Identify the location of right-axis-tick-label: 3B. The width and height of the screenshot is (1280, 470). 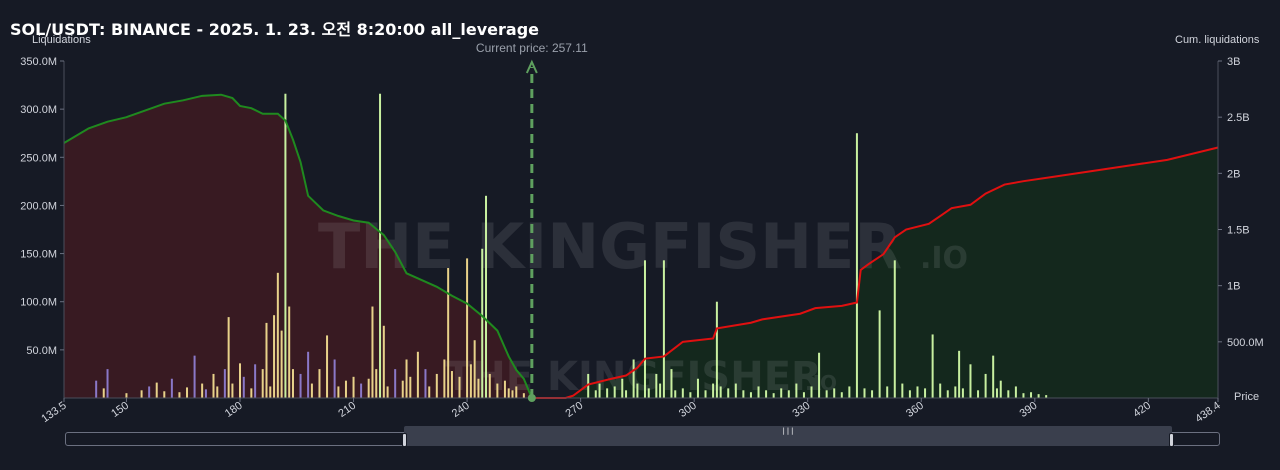
(1233, 62).